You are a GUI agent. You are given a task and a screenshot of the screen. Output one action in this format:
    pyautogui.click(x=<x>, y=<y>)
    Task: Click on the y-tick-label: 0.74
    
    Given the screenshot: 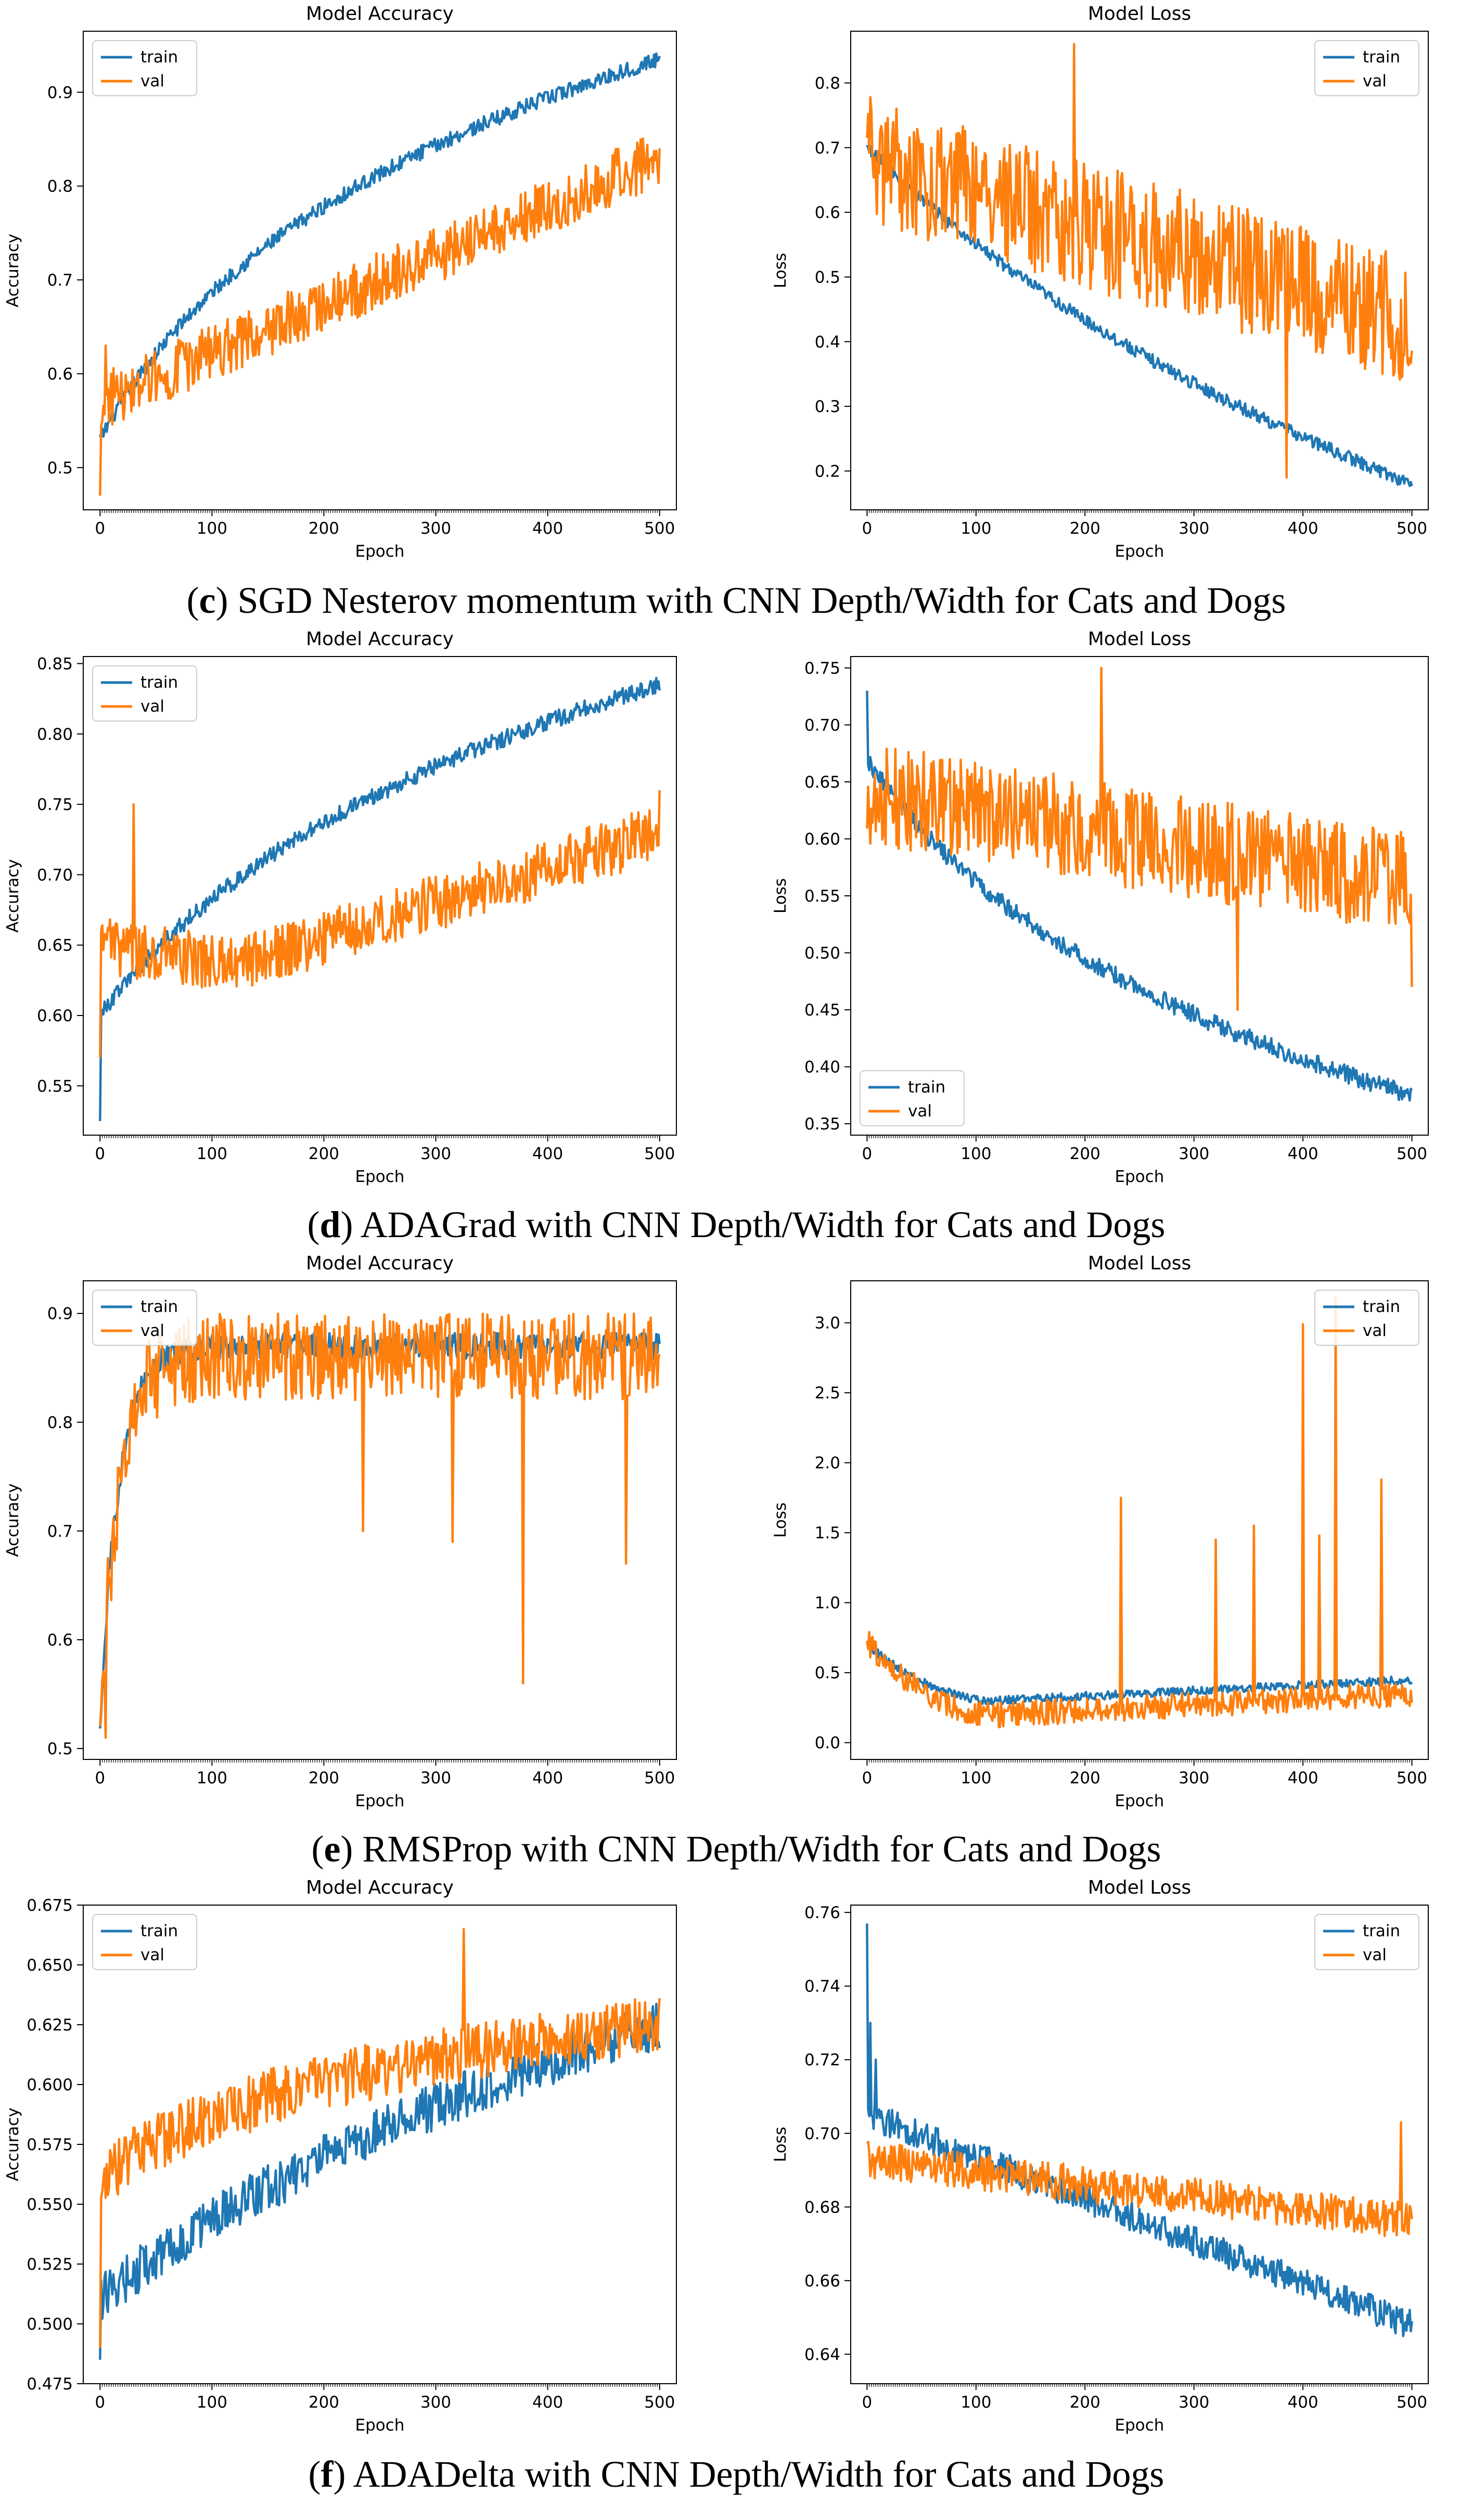 What is the action you would take?
    pyautogui.click(x=822, y=1986)
    